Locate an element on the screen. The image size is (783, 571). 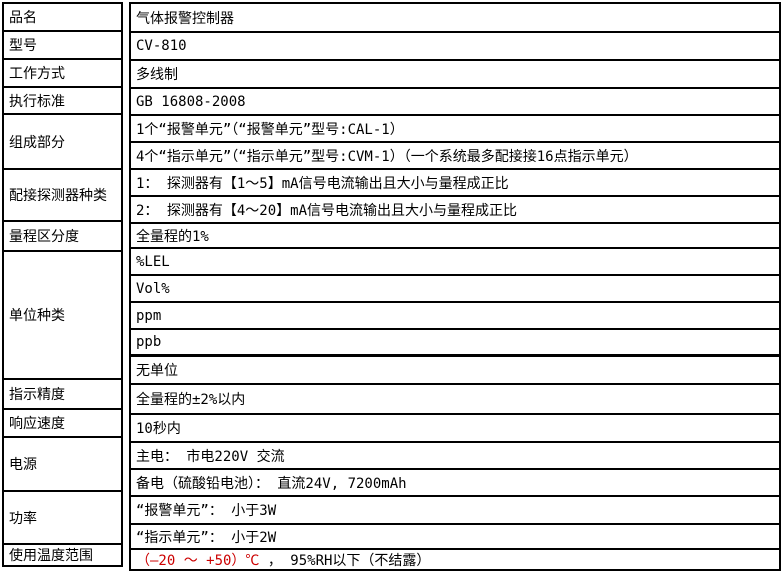
spec-value-cell: 备电（硫酸铅电池）： 直流24V, 7200mAh is located at coordinates (455, 483).